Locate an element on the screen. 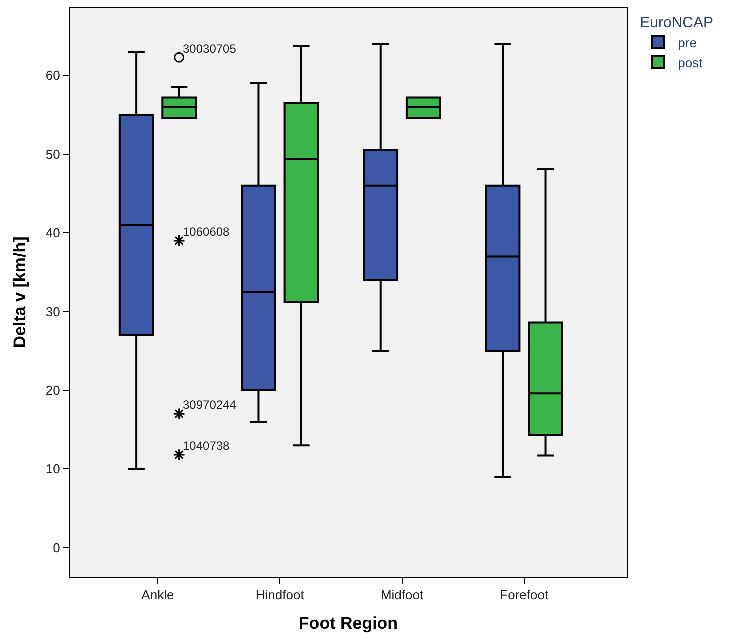  legend-title: EuroNCAP is located at coordinates (677, 23).